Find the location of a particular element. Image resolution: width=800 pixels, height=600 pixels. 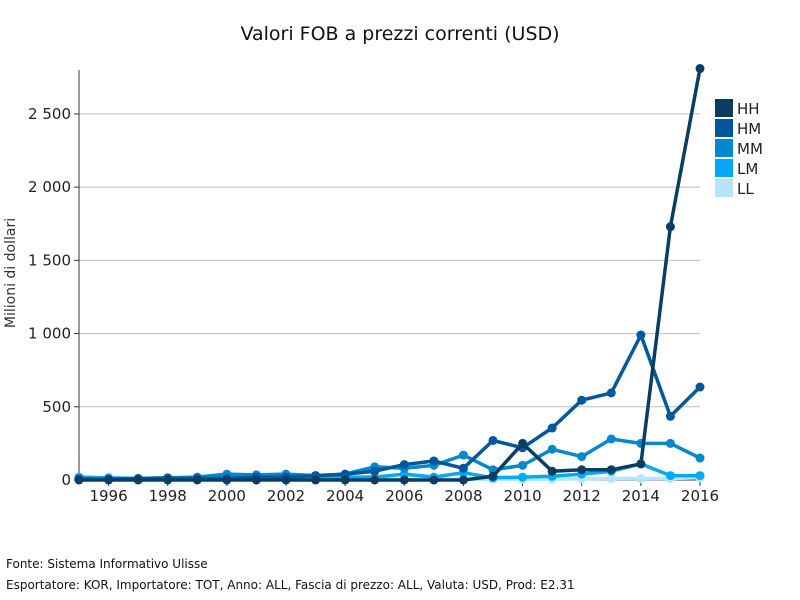

legend-label-ll: LL is located at coordinates (745, 189).